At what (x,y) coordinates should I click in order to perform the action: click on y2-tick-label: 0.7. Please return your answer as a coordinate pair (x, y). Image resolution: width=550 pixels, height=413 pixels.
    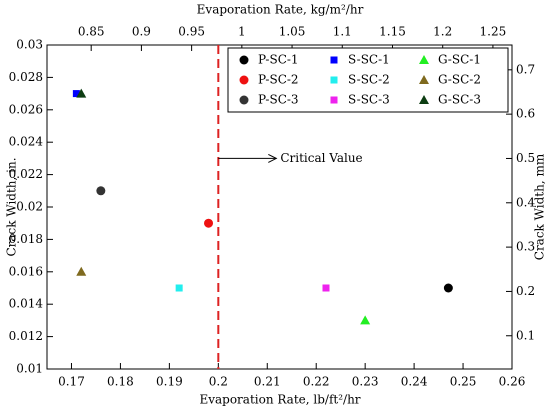
    Looking at the image, I should click on (525, 69).